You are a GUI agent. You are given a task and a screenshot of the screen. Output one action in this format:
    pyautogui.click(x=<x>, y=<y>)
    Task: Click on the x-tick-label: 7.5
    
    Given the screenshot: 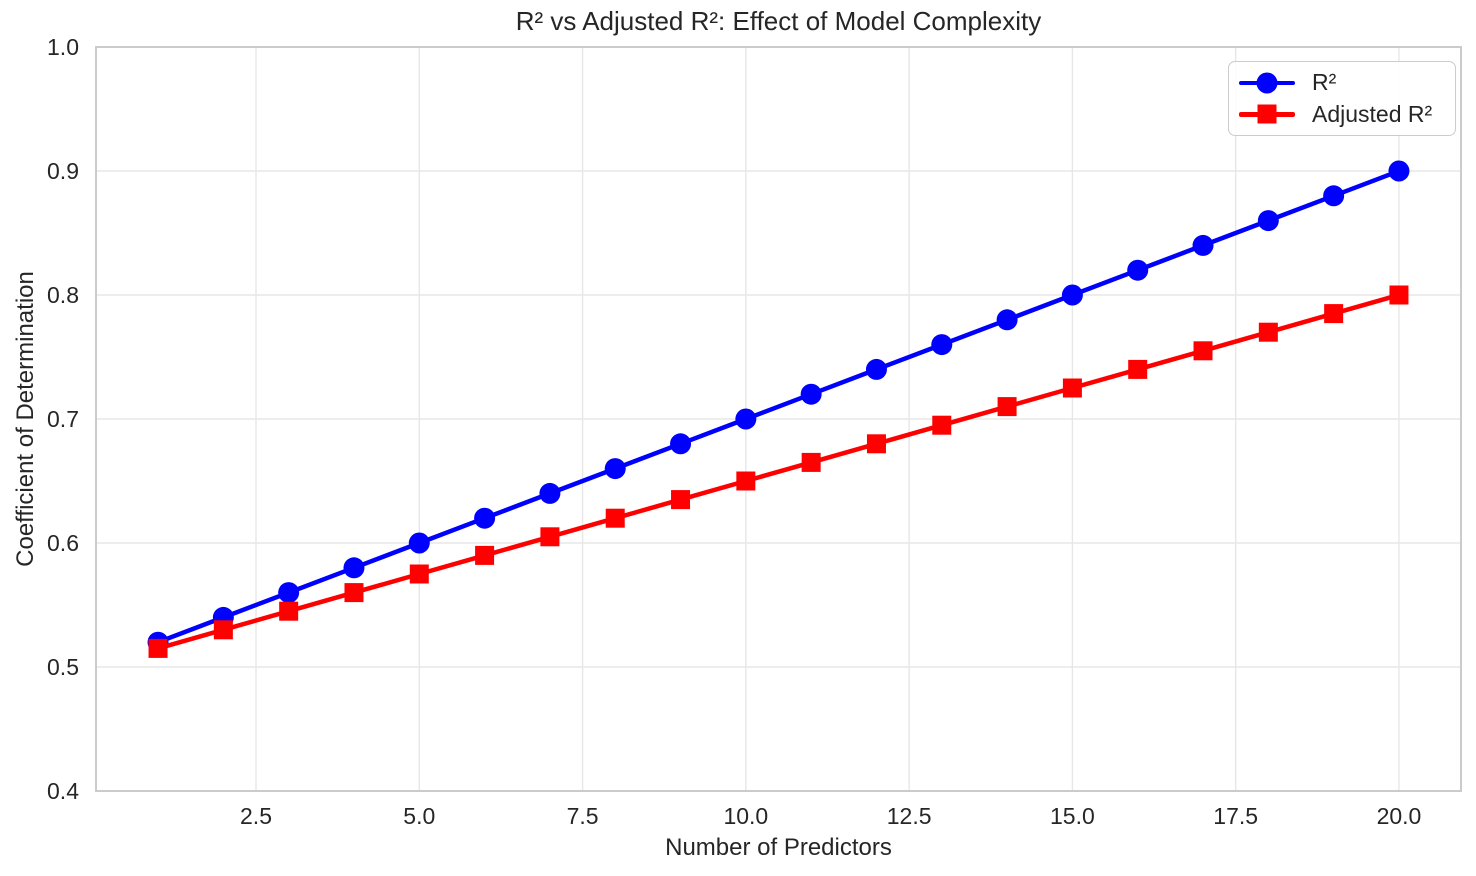 What is the action you would take?
    pyautogui.click(x=583, y=816)
    